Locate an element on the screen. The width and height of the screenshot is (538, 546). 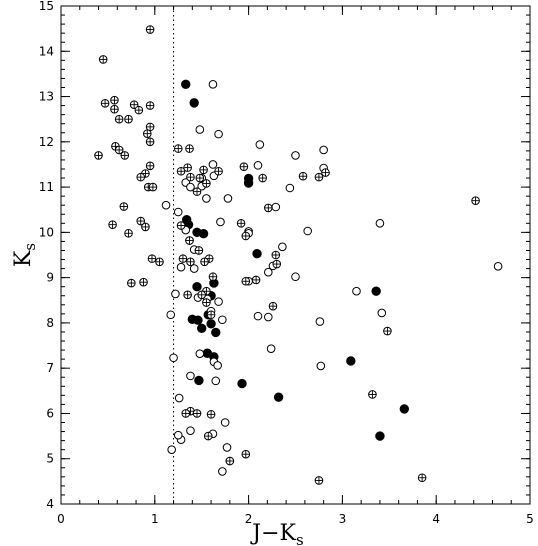
x-tick-label: 3 is located at coordinates (343, 519).